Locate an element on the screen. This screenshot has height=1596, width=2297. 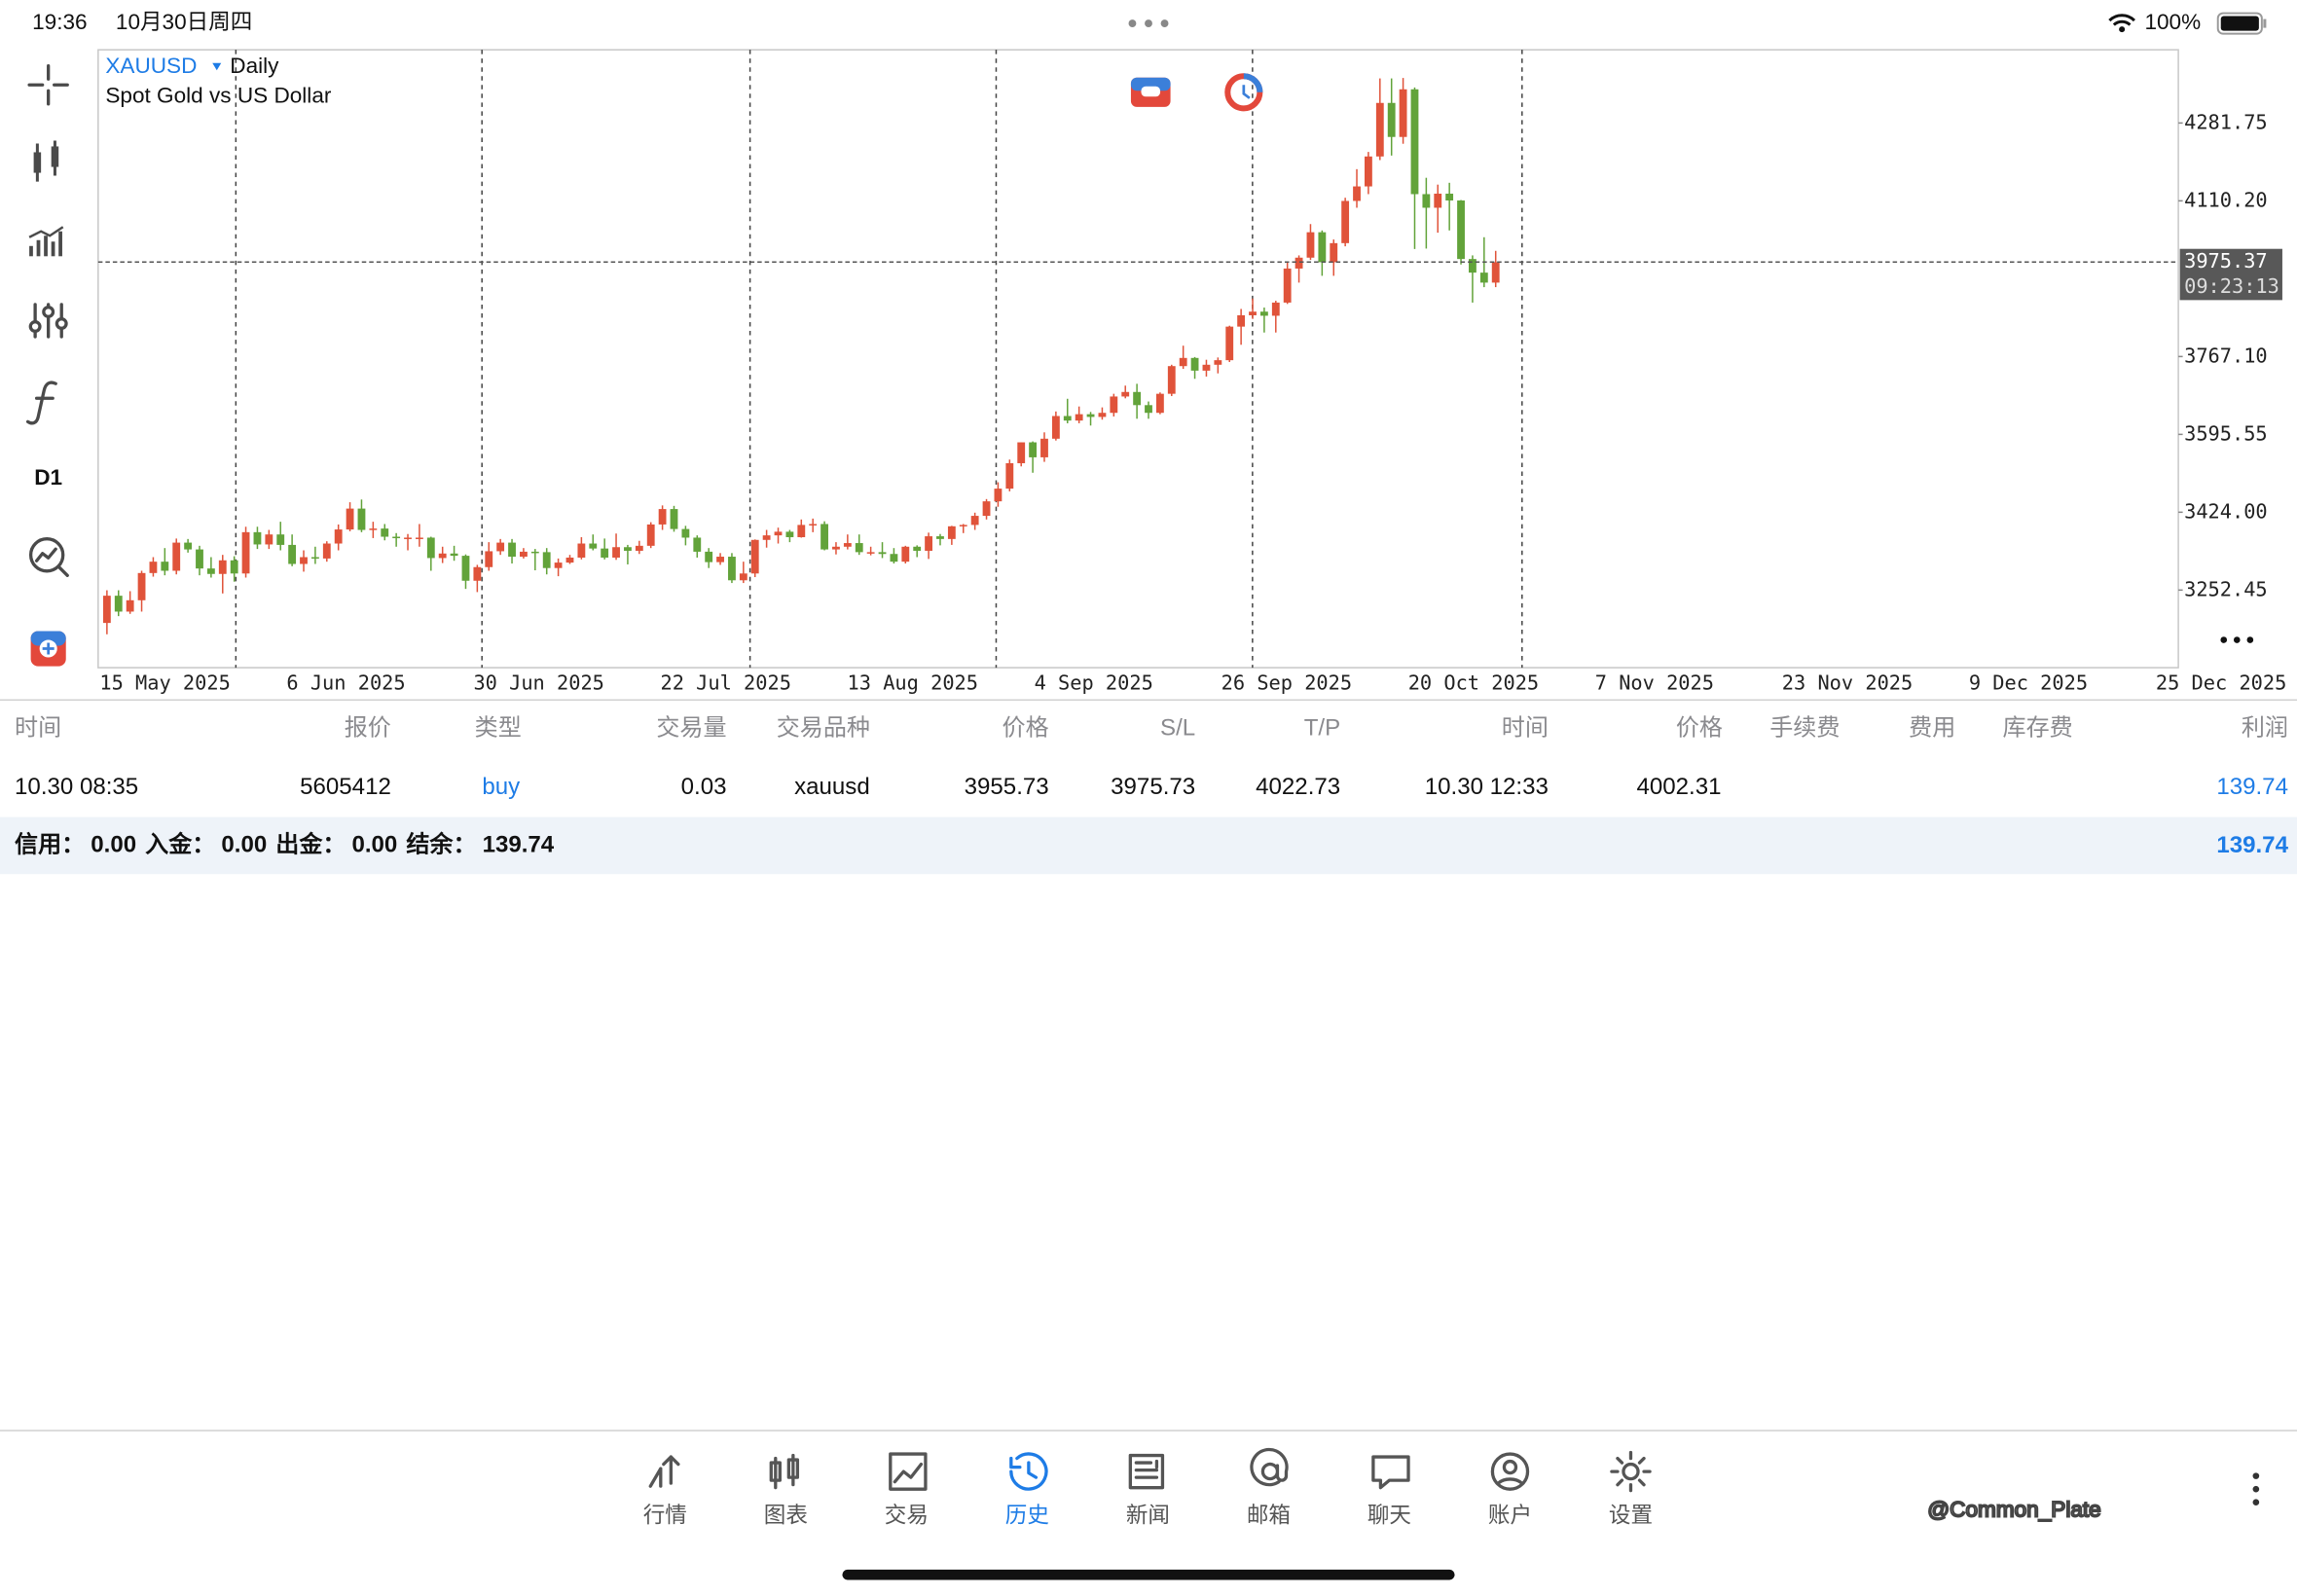
tab-item: 行情 is located at coordinates (665, 1491).